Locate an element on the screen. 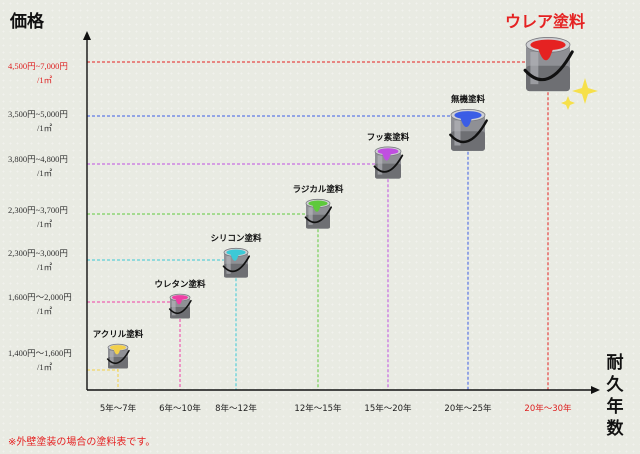  x-tick-label: 15年〜20年 is located at coordinates (388, 409).